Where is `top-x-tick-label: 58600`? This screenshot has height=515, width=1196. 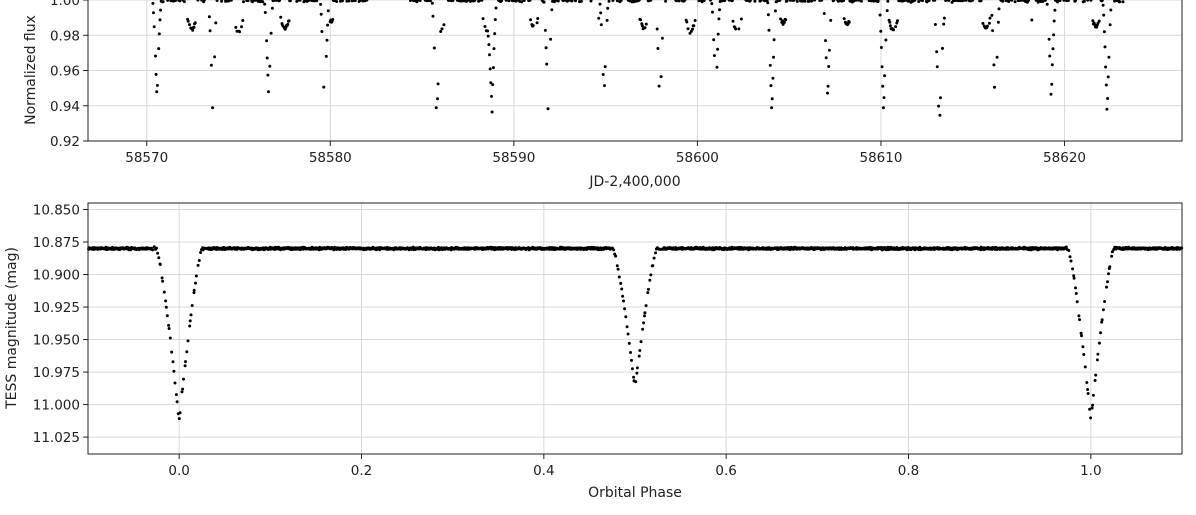
top-x-tick-label: 58600 is located at coordinates (697, 158).